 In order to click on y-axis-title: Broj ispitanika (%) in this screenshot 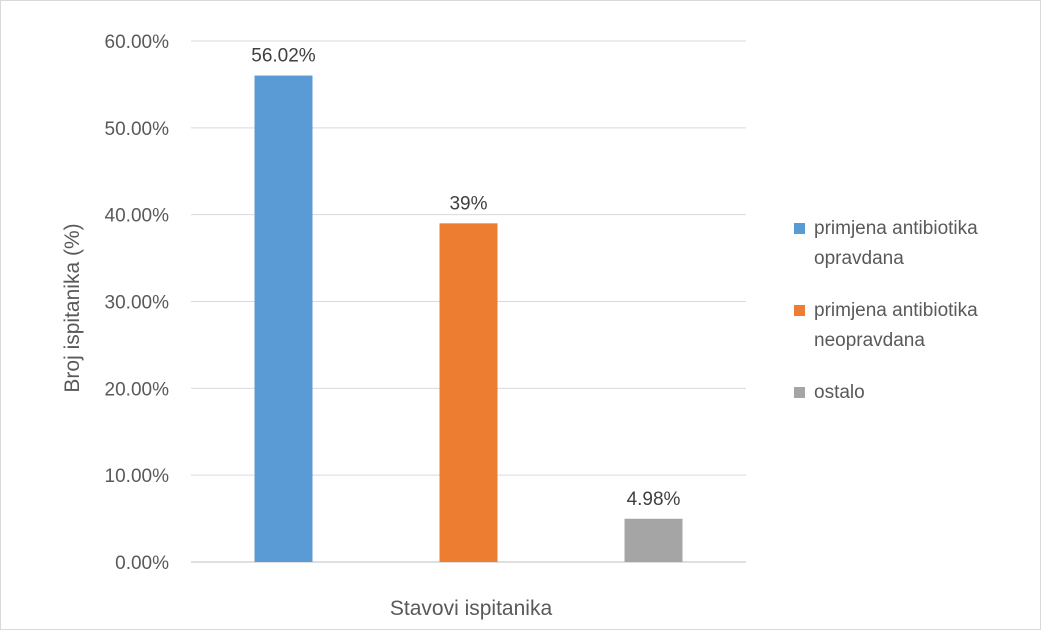, I will do `click(72, 307)`.